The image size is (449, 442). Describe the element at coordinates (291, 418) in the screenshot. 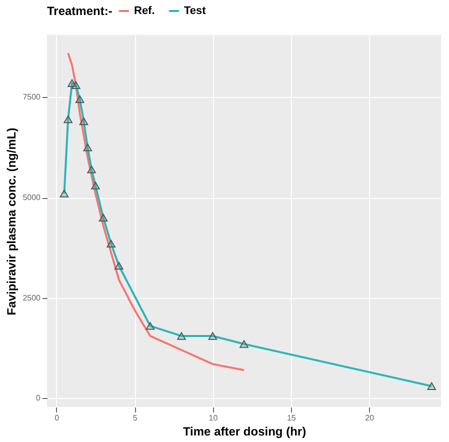

I see `x-tick-label: 15` at that location.